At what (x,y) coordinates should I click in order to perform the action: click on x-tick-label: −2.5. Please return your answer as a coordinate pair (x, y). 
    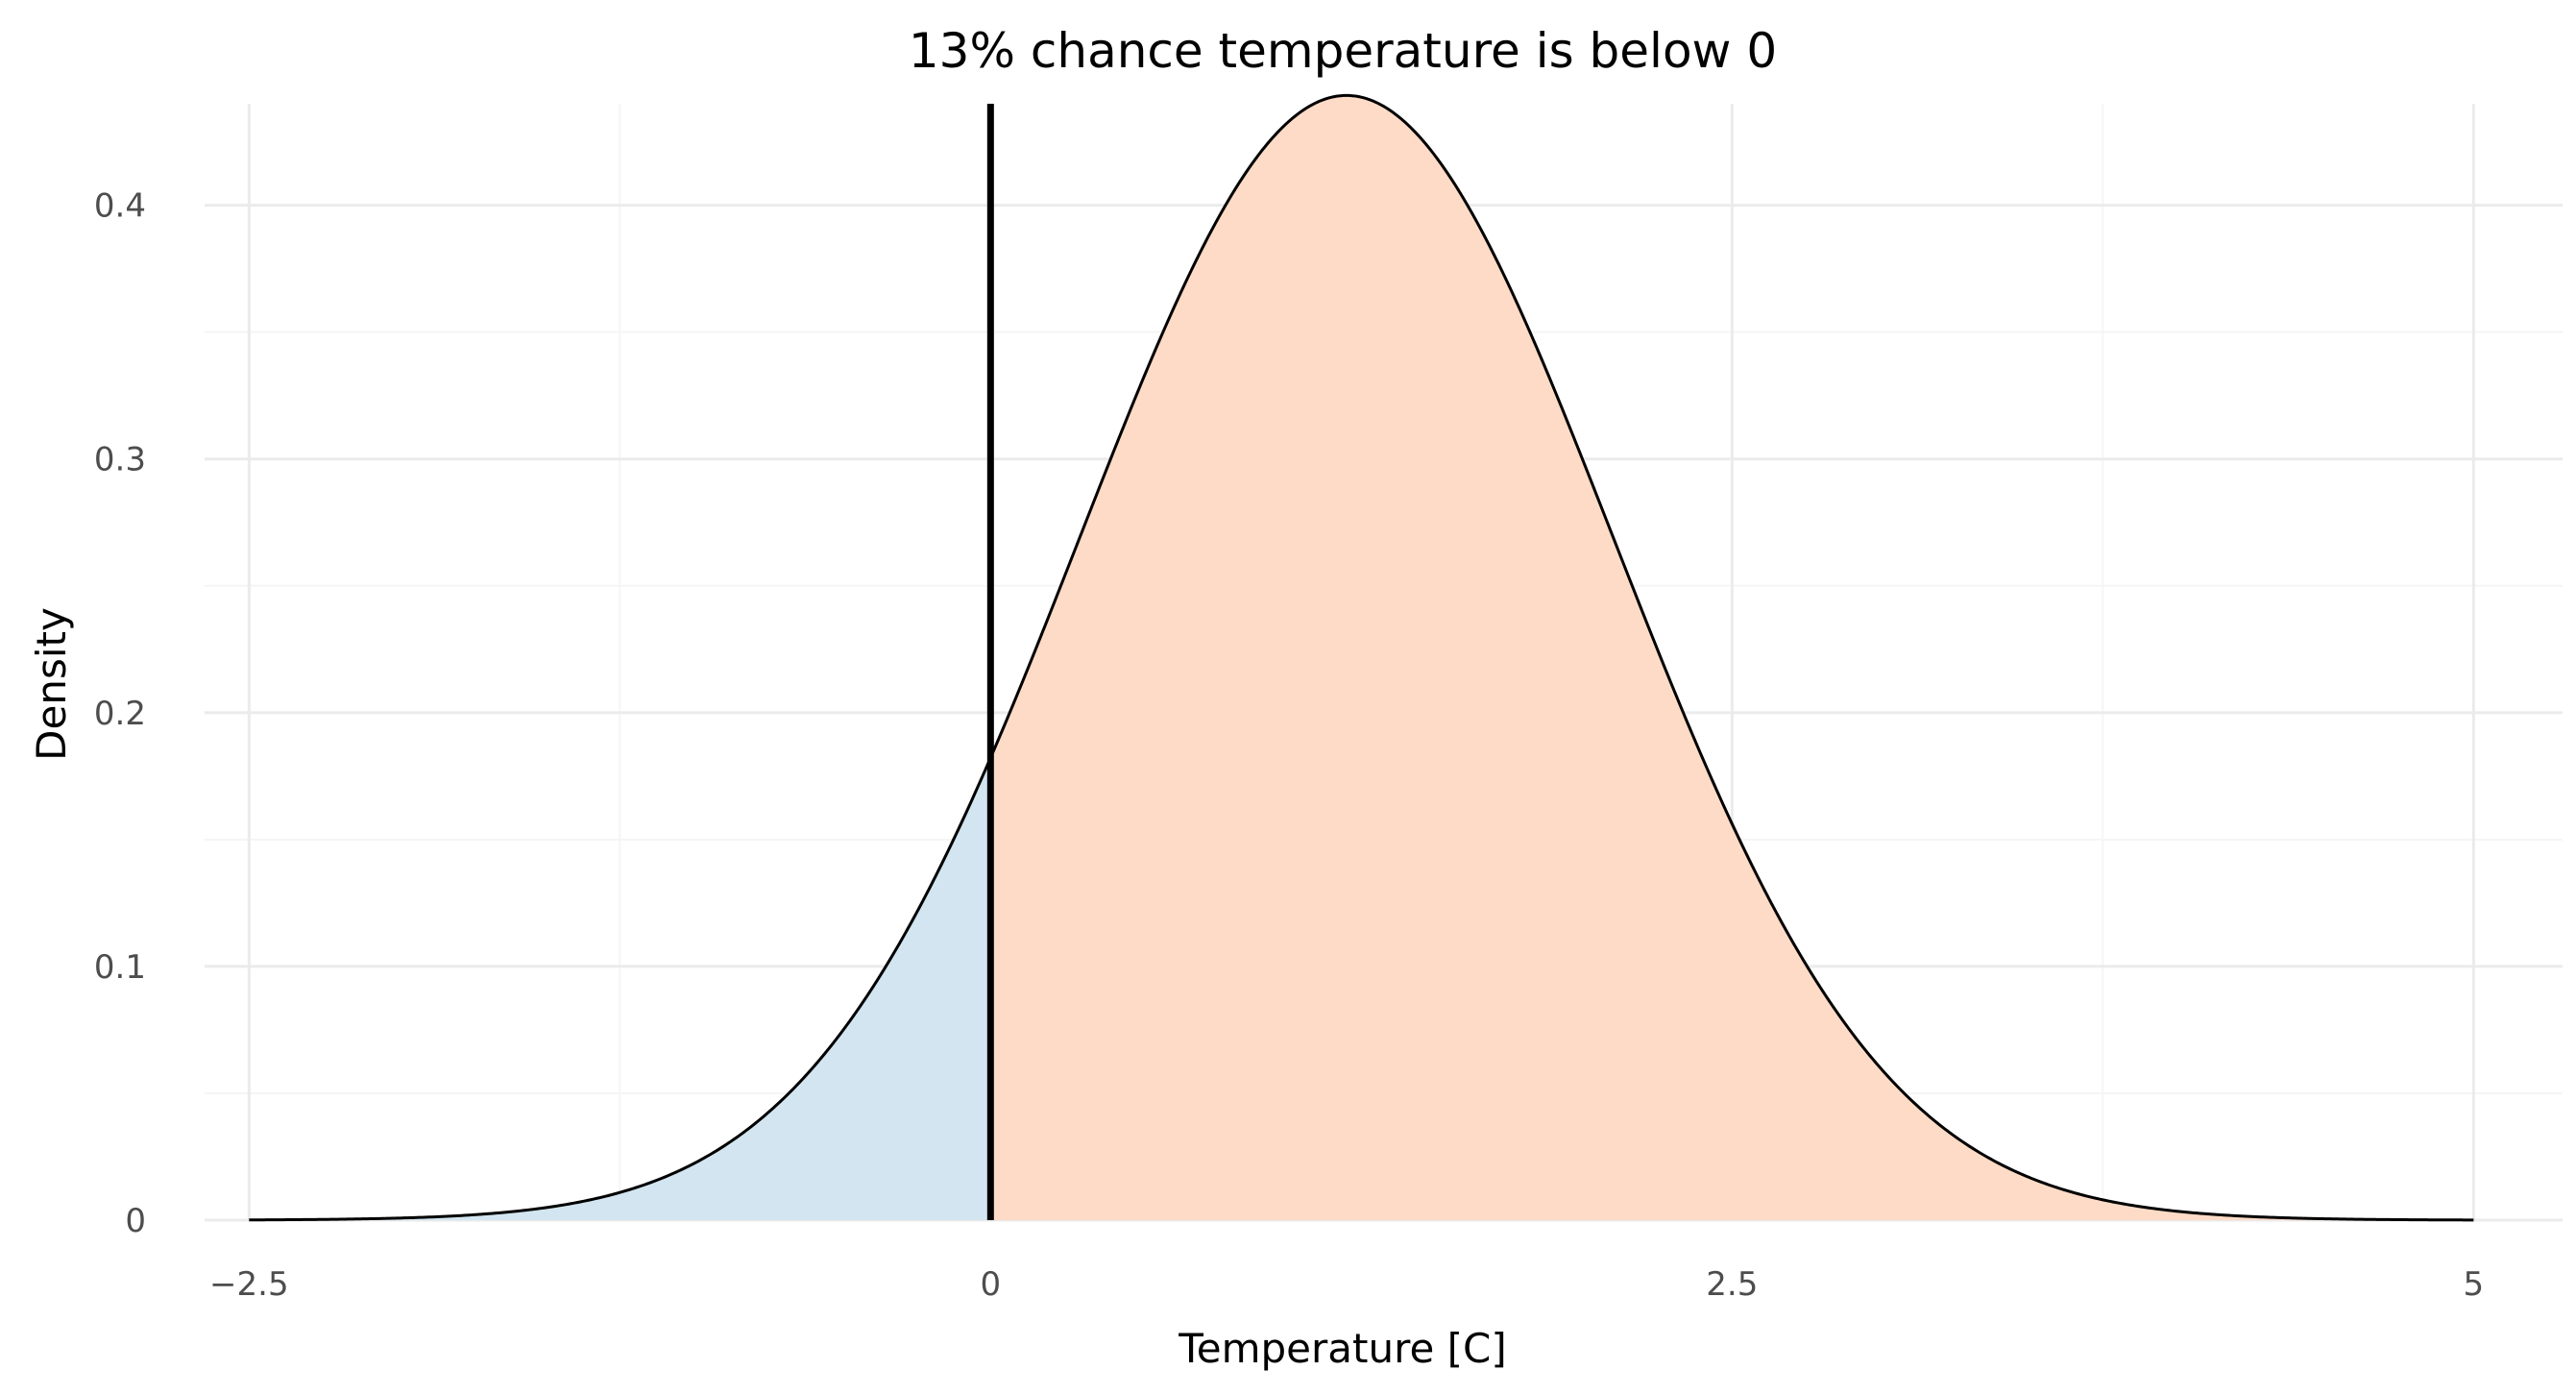
    Looking at the image, I should click on (249, 1284).